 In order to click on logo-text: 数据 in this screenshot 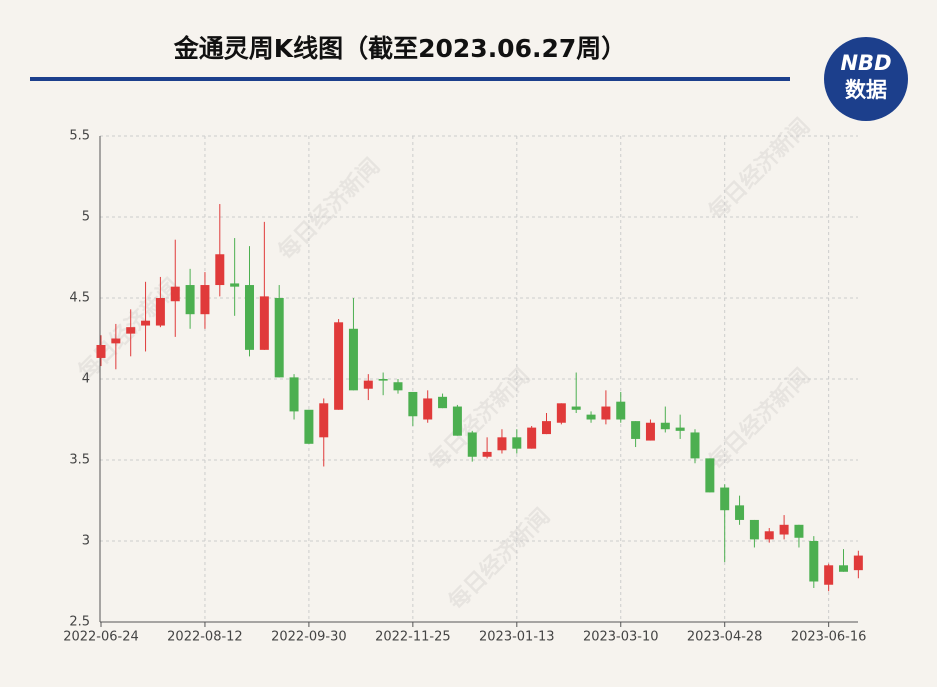, I will do `click(866, 90)`.